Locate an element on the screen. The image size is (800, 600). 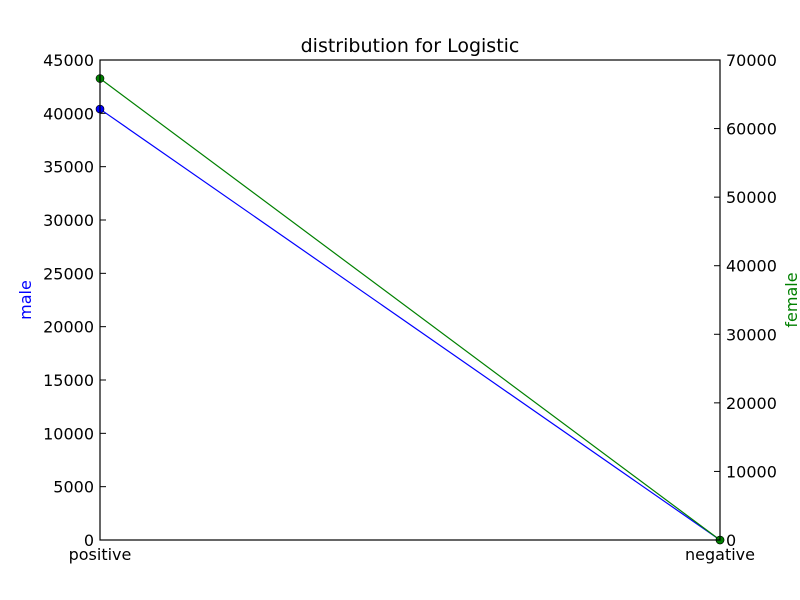
right-tick-label: 20000 is located at coordinates (751, 403).